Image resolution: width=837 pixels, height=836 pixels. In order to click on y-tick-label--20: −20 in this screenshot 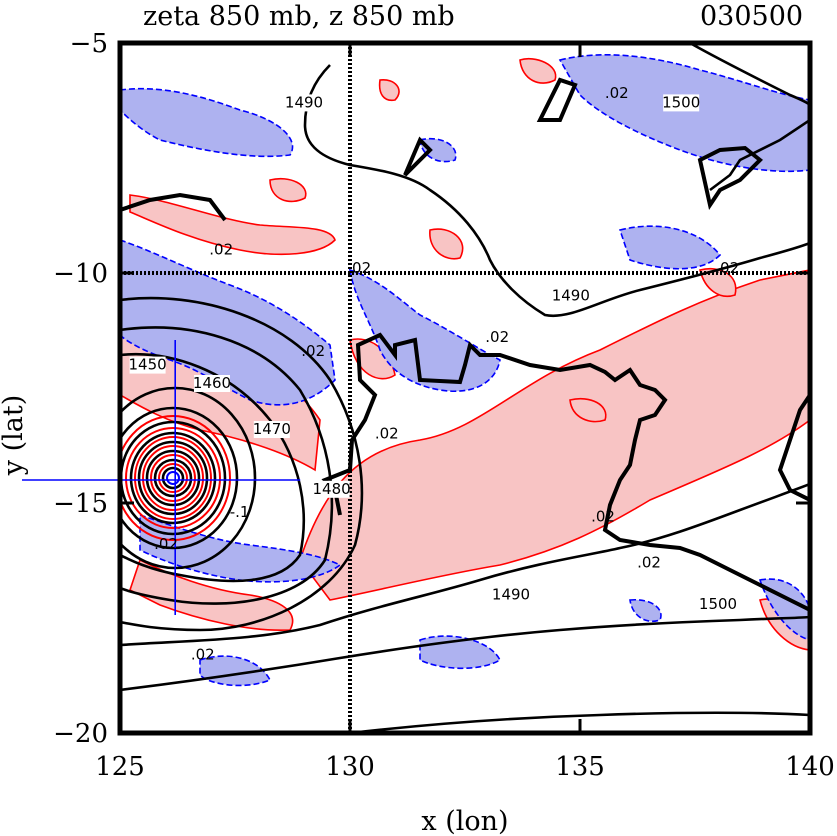, I will do `click(80, 734)`.